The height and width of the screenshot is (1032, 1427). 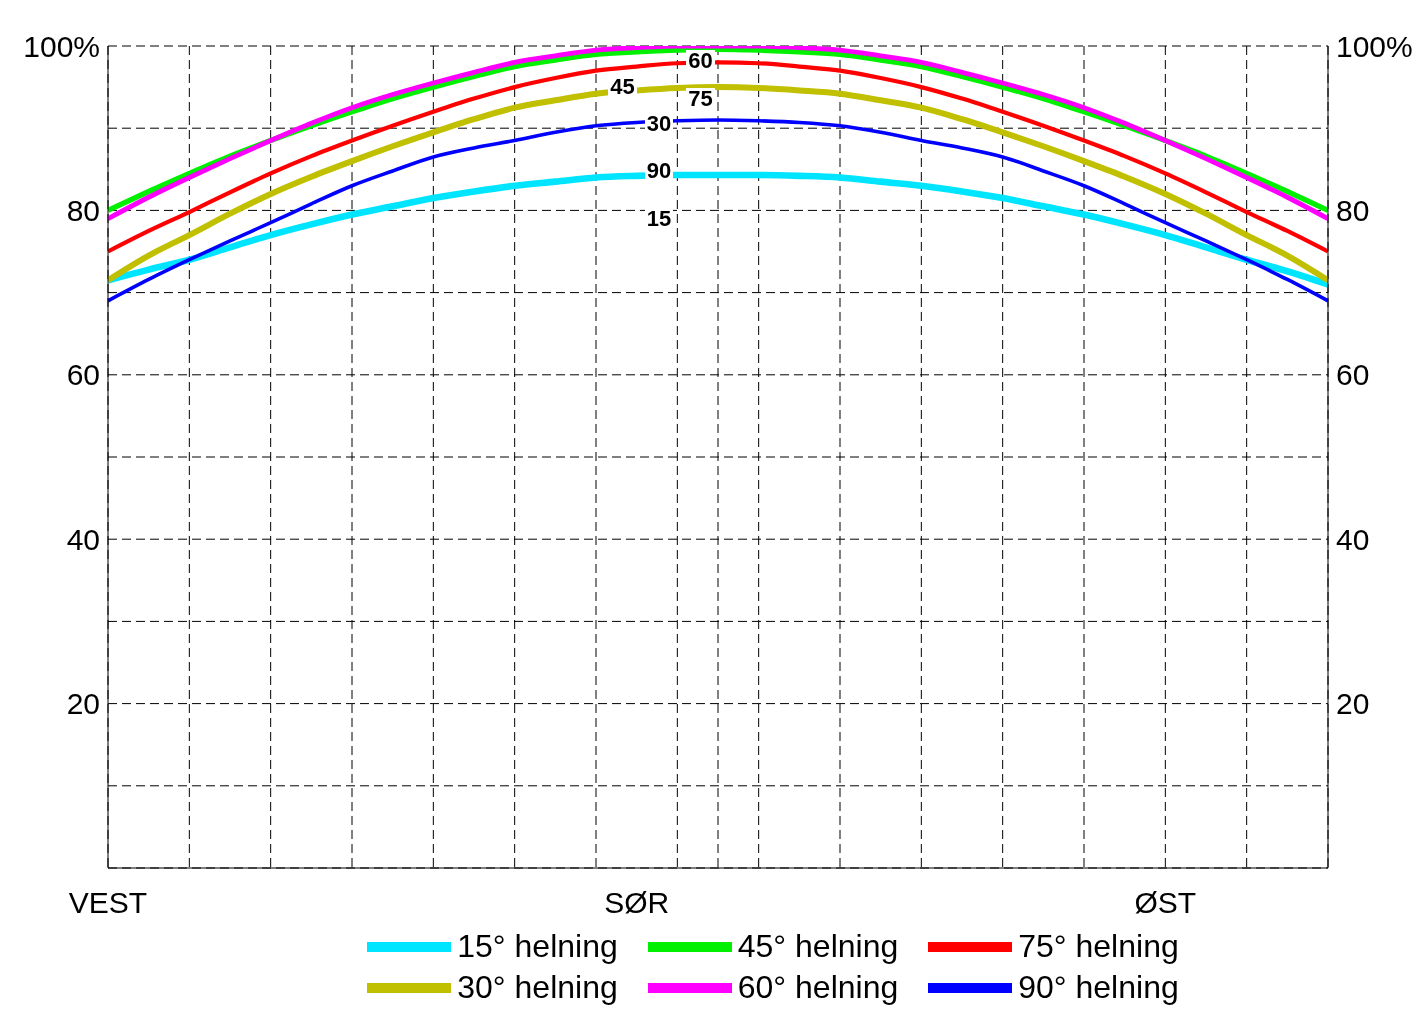 I want to click on x-tick-label: VEST, so click(x=108, y=903).